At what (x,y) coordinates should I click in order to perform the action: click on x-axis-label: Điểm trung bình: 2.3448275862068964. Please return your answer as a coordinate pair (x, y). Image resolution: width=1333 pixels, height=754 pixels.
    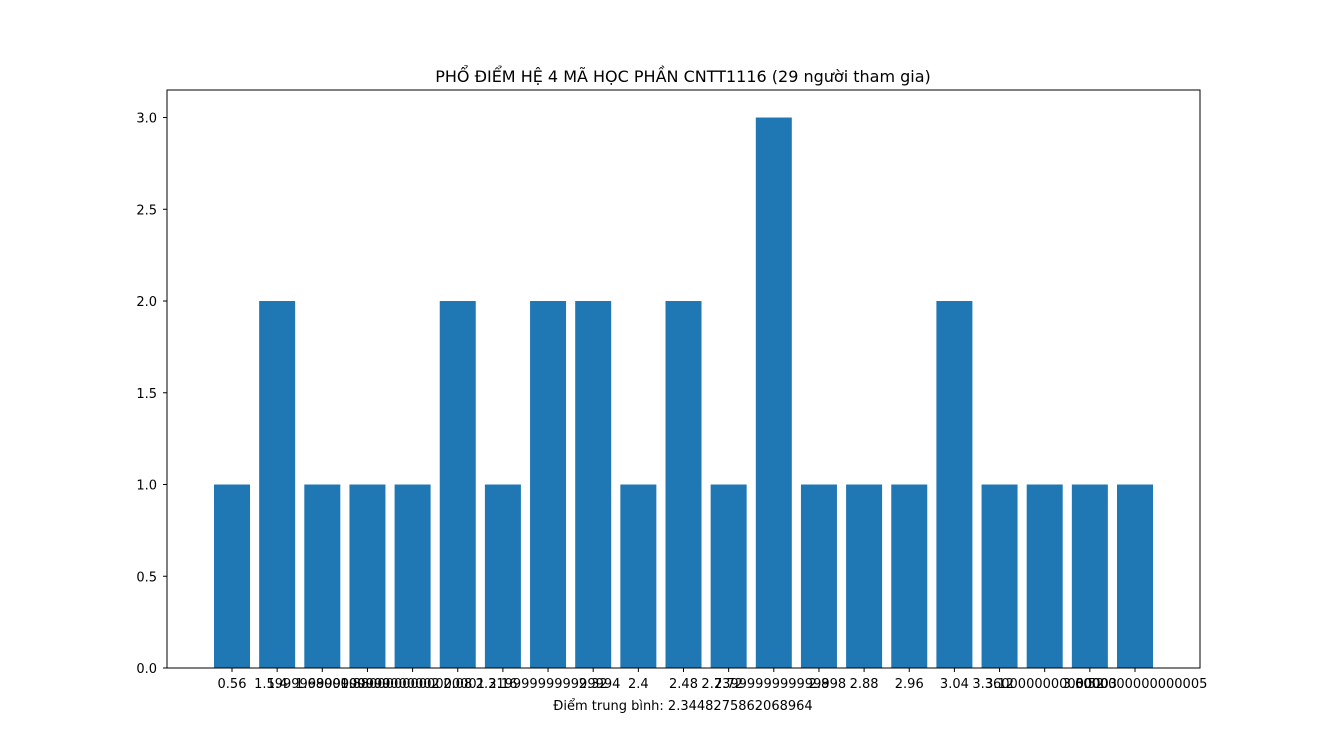
    Looking at the image, I should click on (682, 706).